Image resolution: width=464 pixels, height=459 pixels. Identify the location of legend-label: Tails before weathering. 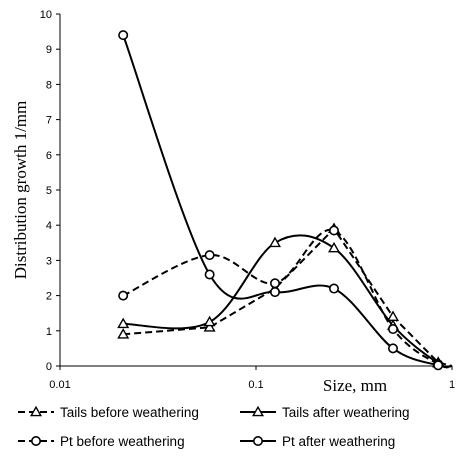
(129, 412).